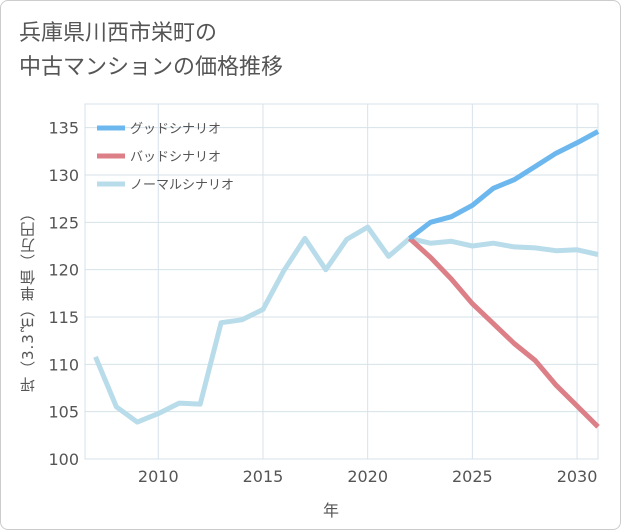  I want to click on x-axis-label: 年, so click(331, 510).